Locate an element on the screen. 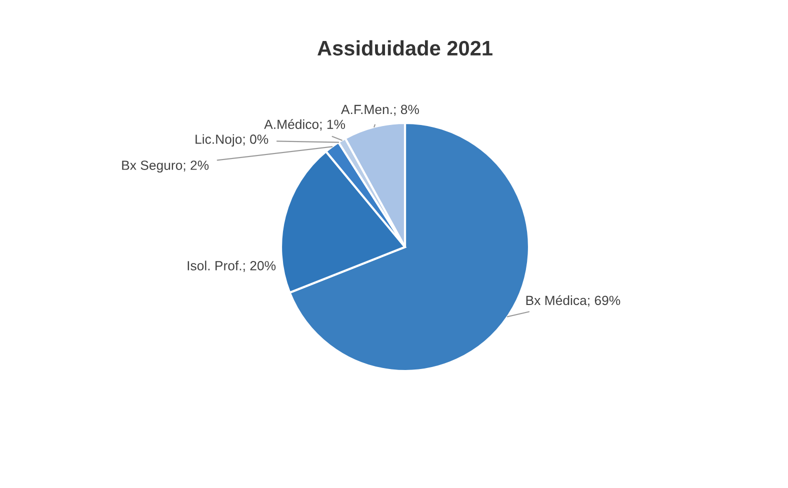 The height and width of the screenshot is (488, 788). slice-label: Isol. Prof.; 20% is located at coordinates (232, 266).